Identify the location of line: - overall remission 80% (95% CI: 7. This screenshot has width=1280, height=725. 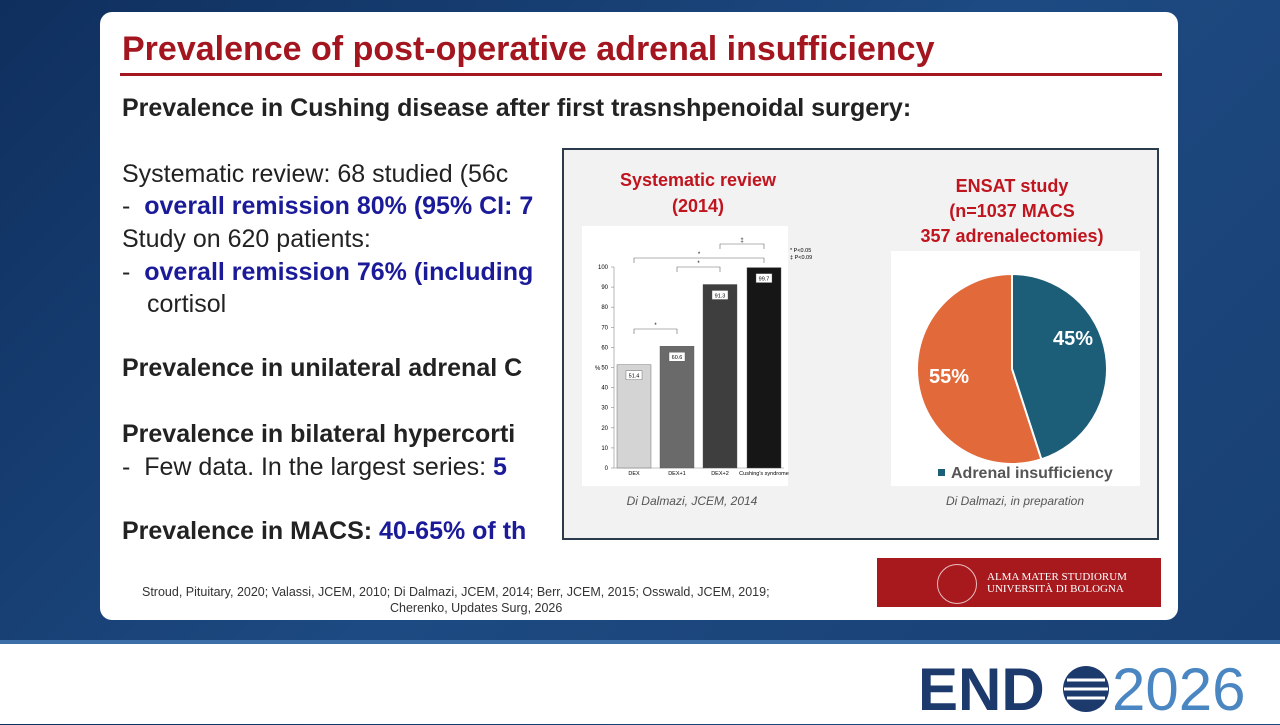
(327, 206).